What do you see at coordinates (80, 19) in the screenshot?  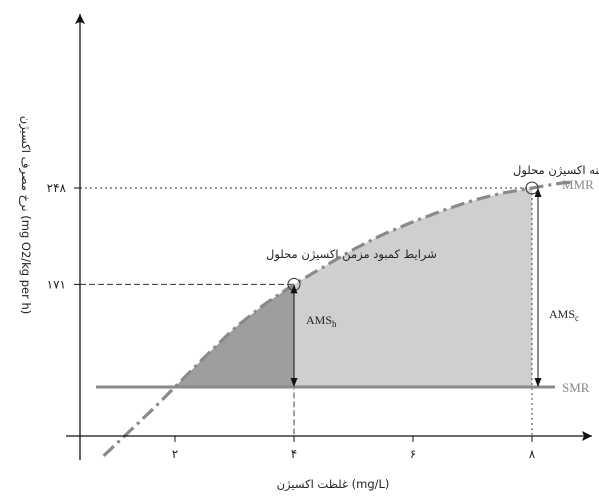 I see `y-axis-arrow` at bounding box center [80, 19].